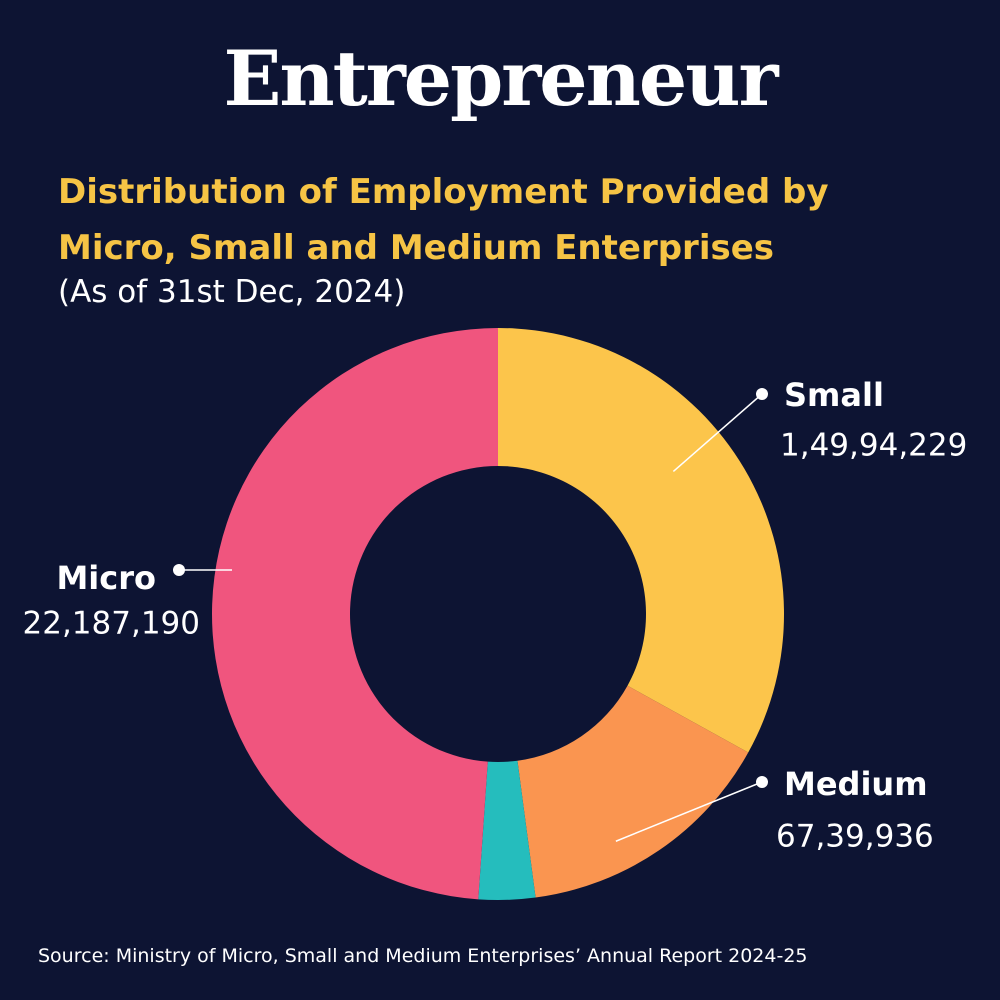 The width and height of the screenshot is (1000, 1000). Describe the element at coordinates (106, 578) in the screenshot. I see `label-micro: Micro` at that location.